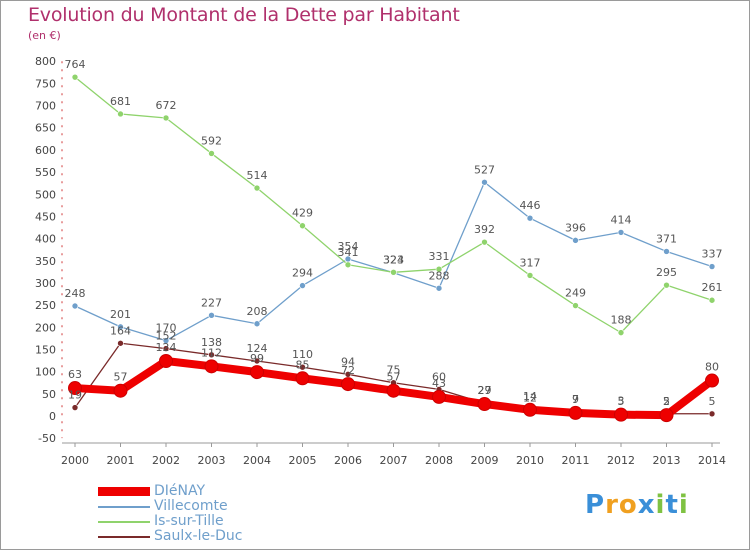 Image resolution: width=750 pixels, height=550 pixels. I want to click on x-tick-label: 2000, so click(75, 460).